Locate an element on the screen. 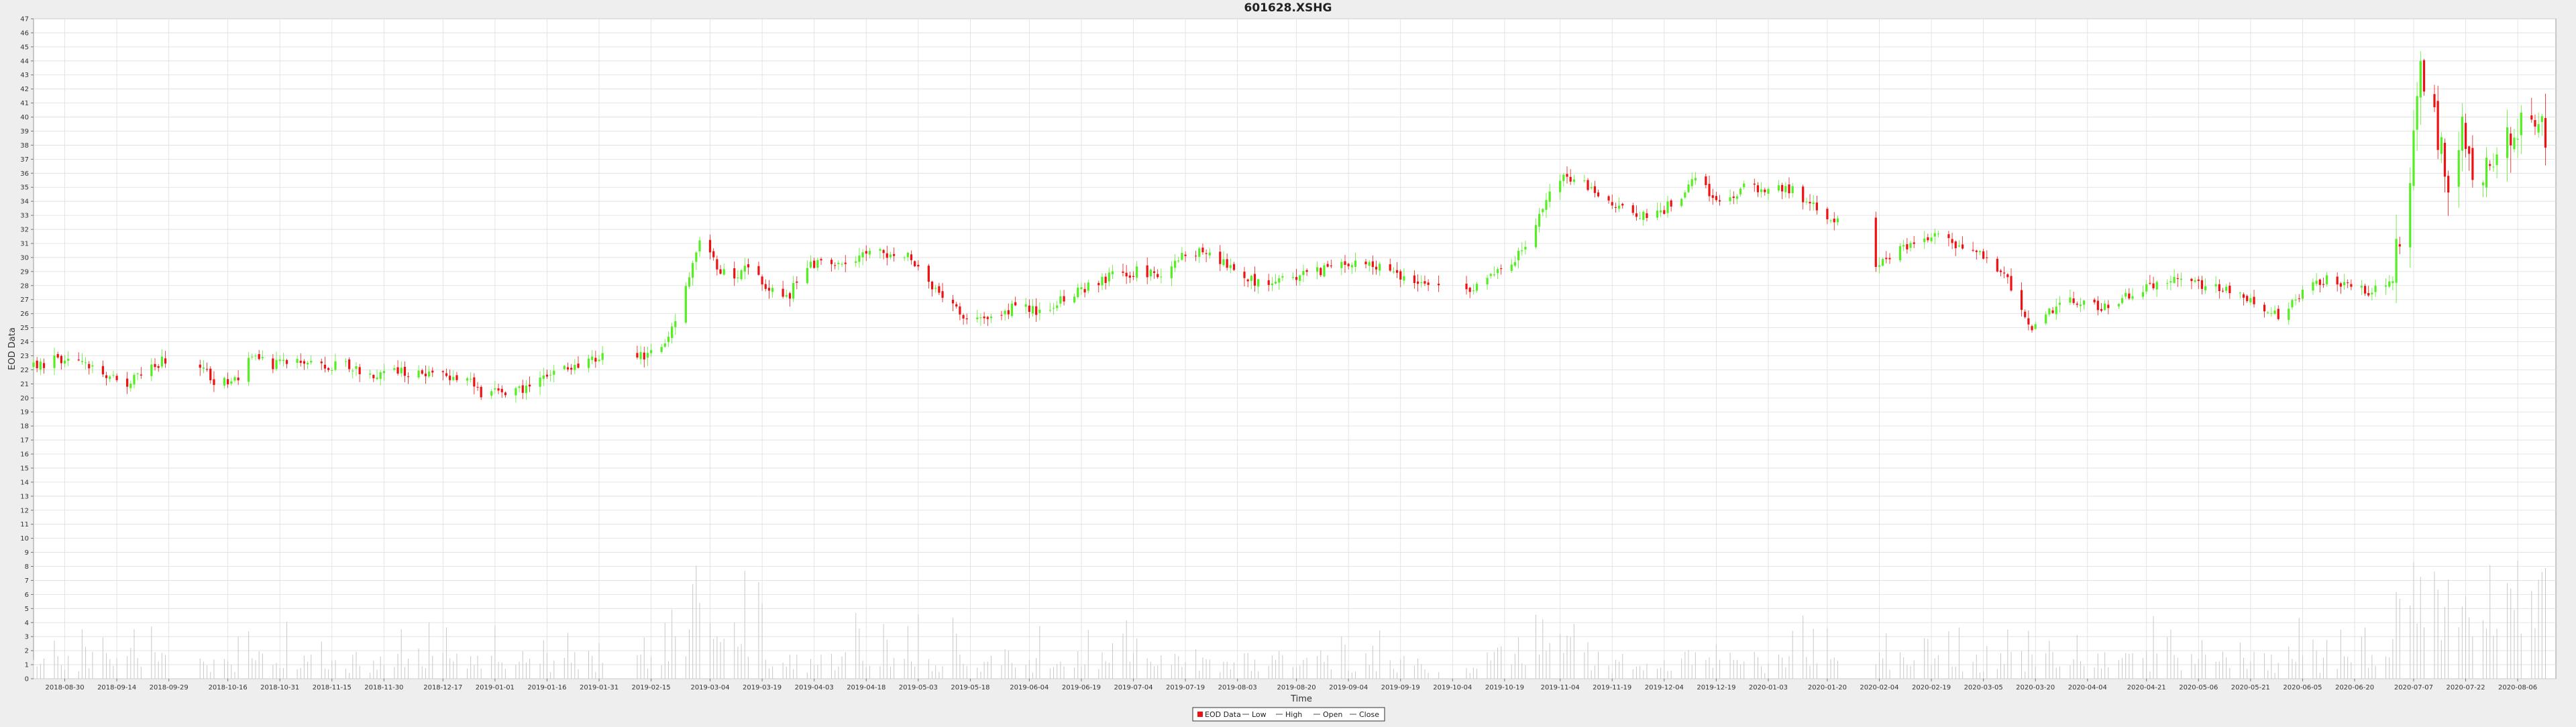 This screenshot has height=727, width=2576. x-tick-label: 2019-12-19 is located at coordinates (1716, 687).